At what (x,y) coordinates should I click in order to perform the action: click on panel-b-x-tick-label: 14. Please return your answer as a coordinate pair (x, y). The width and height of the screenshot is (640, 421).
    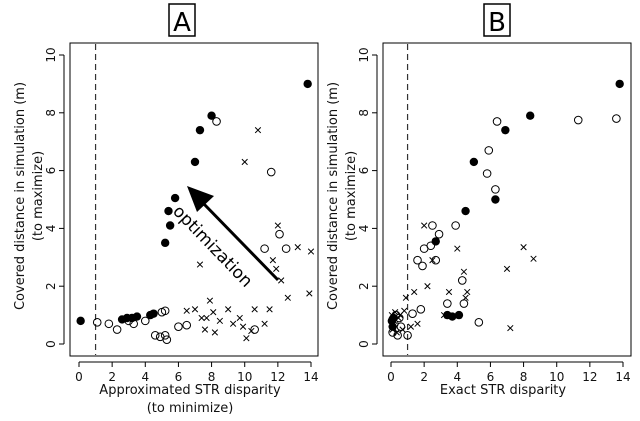
    Looking at the image, I should click on (622, 377).